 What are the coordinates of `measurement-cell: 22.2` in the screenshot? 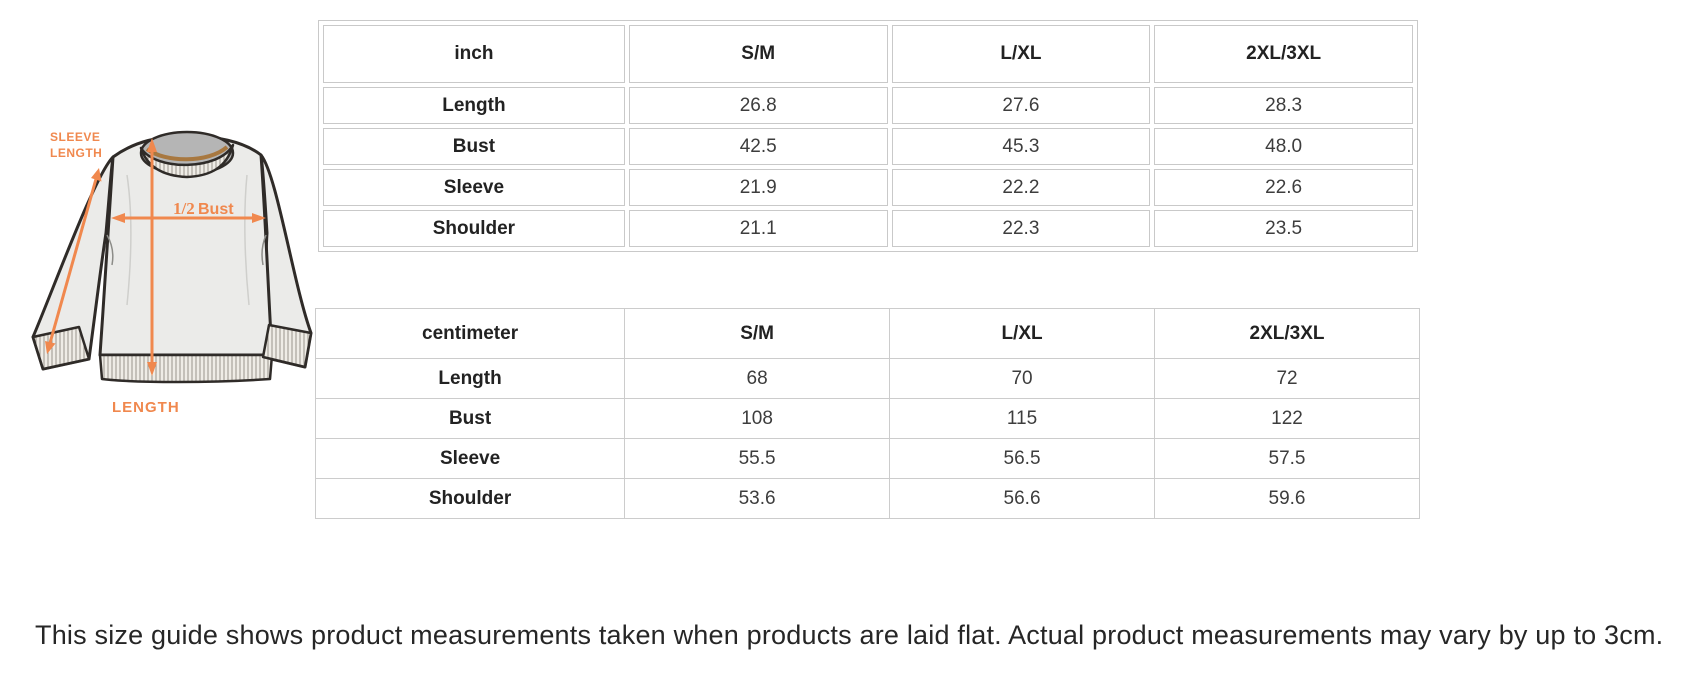 It's located at (1021, 187).